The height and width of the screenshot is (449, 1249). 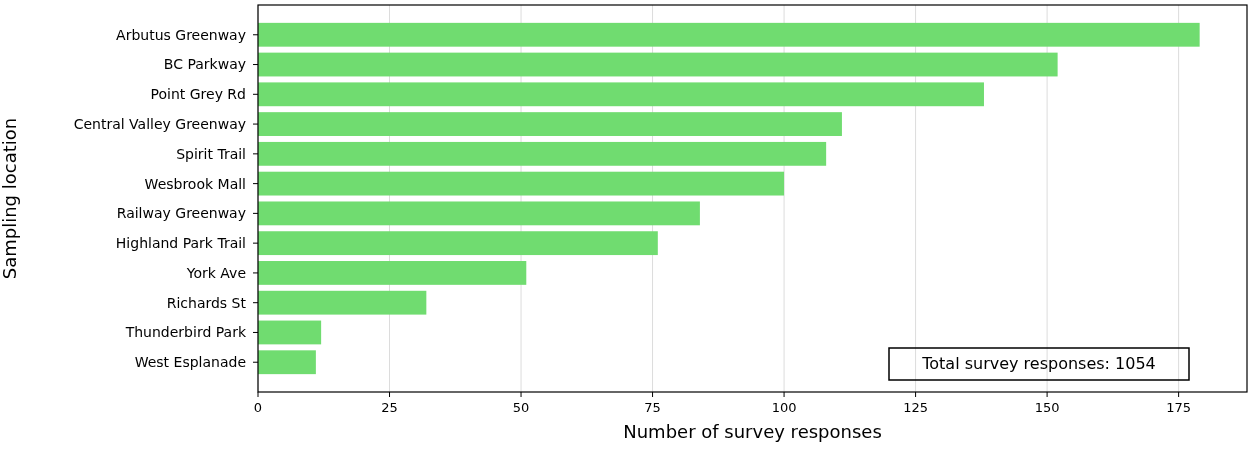 I want to click on y-tick-label: Spirit Trail, so click(x=211, y=153).